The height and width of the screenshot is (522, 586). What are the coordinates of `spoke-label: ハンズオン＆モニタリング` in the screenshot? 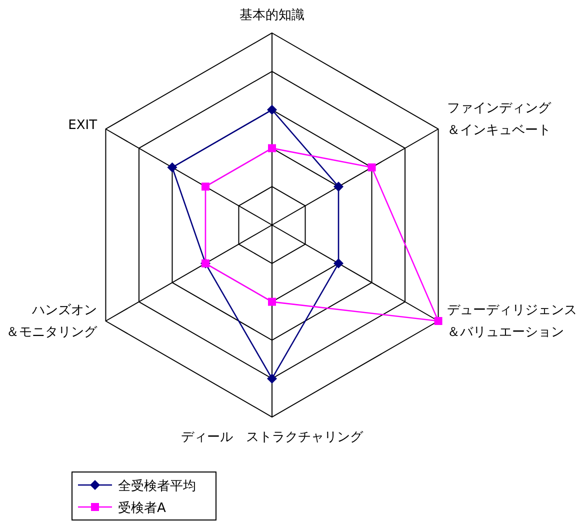 It's located at (52, 321).